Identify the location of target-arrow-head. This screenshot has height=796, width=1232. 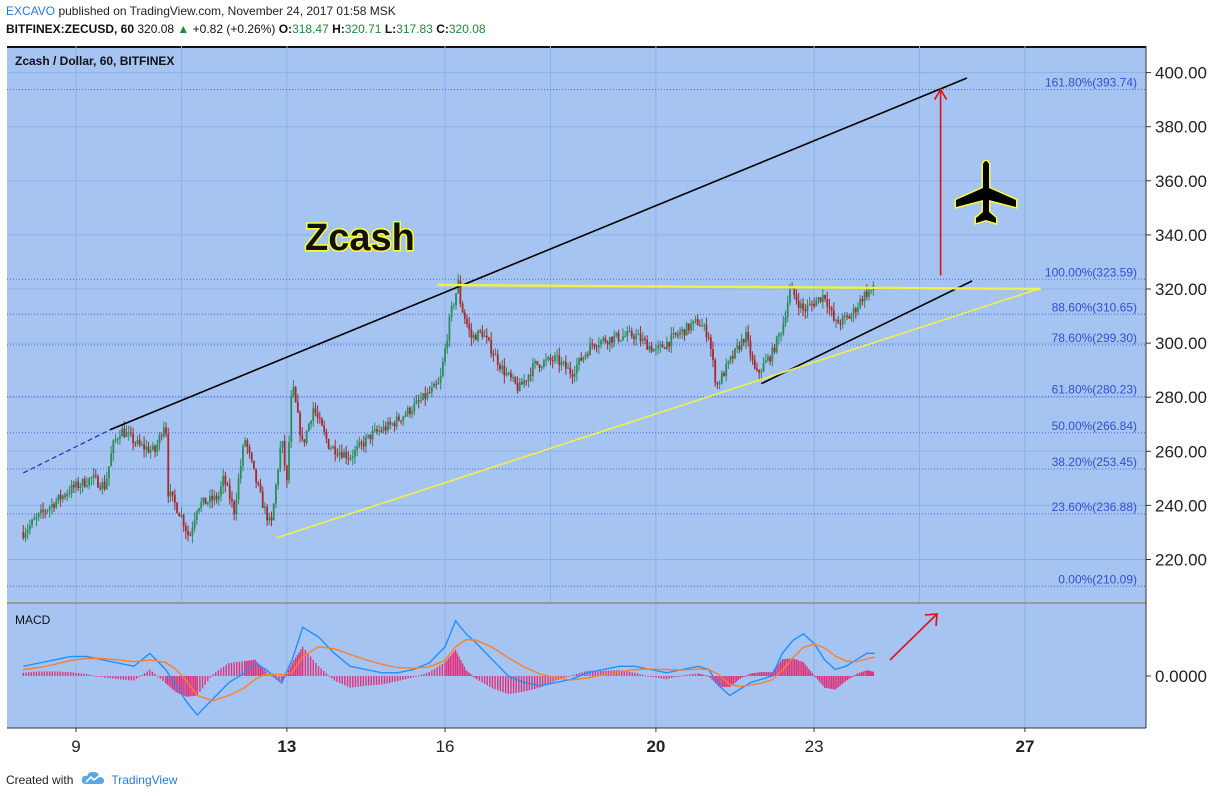
(940, 93).